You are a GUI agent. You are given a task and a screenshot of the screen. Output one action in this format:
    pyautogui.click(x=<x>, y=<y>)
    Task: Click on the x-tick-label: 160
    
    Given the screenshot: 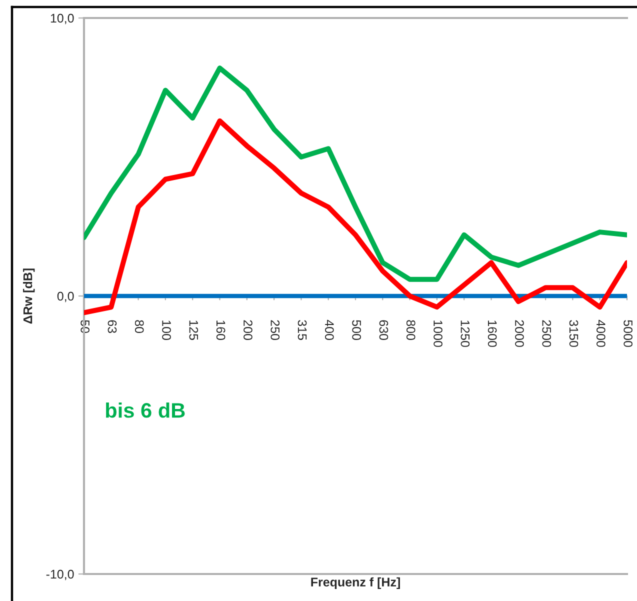 What is the action you would take?
    pyautogui.click(x=221, y=330)
    